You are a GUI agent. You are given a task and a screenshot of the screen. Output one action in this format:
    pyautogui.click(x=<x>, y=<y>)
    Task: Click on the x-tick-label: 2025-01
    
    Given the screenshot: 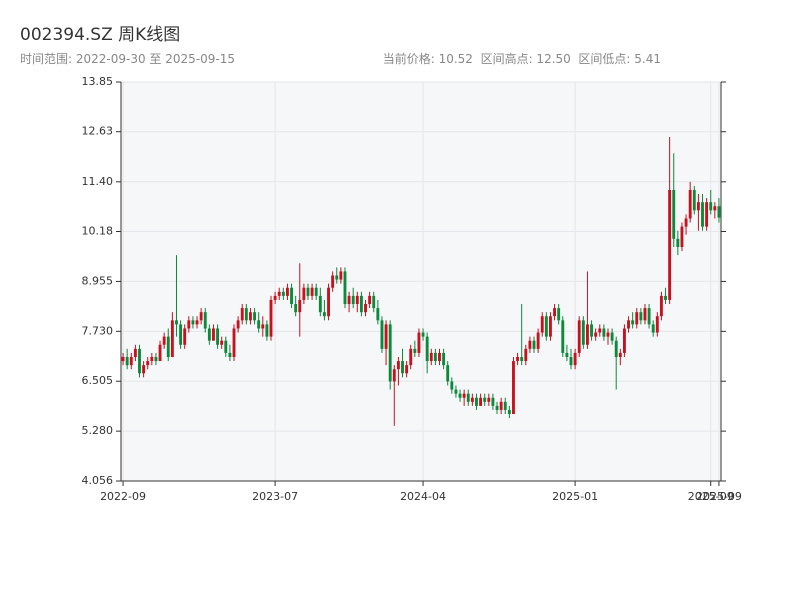 What is the action you would take?
    pyautogui.click(x=575, y=496)
    